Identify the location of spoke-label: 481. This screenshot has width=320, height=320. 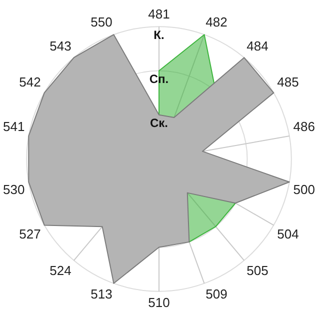
(159, 14).